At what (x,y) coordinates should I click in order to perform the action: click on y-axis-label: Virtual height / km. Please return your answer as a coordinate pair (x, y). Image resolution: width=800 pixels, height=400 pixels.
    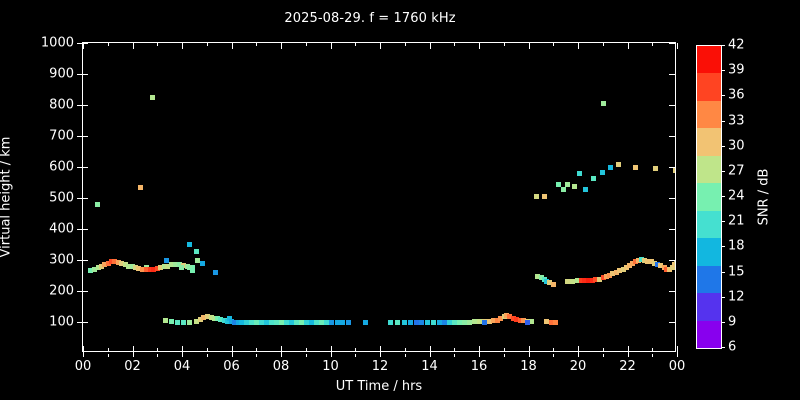
    Looking at the image, I should click on (7, 197).